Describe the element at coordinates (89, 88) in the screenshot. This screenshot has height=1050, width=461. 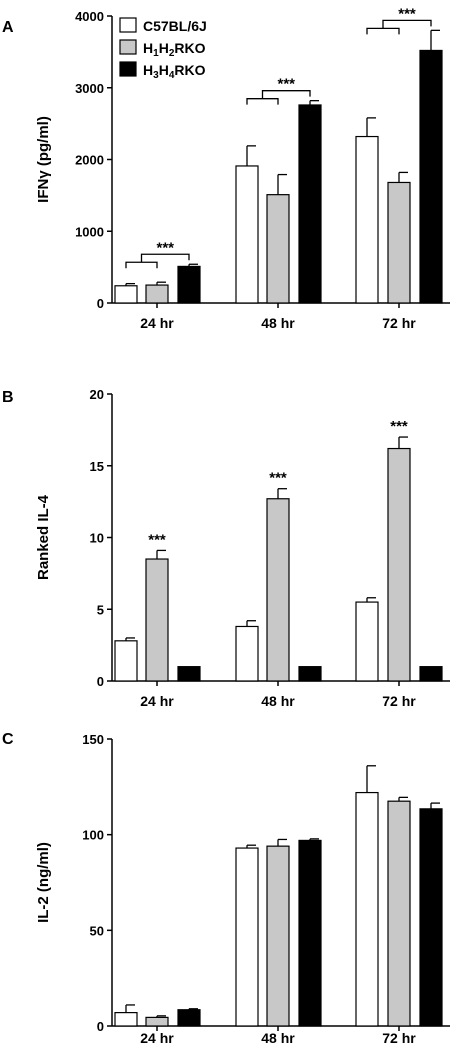
I see `y-tick-label: 3000` at that location.